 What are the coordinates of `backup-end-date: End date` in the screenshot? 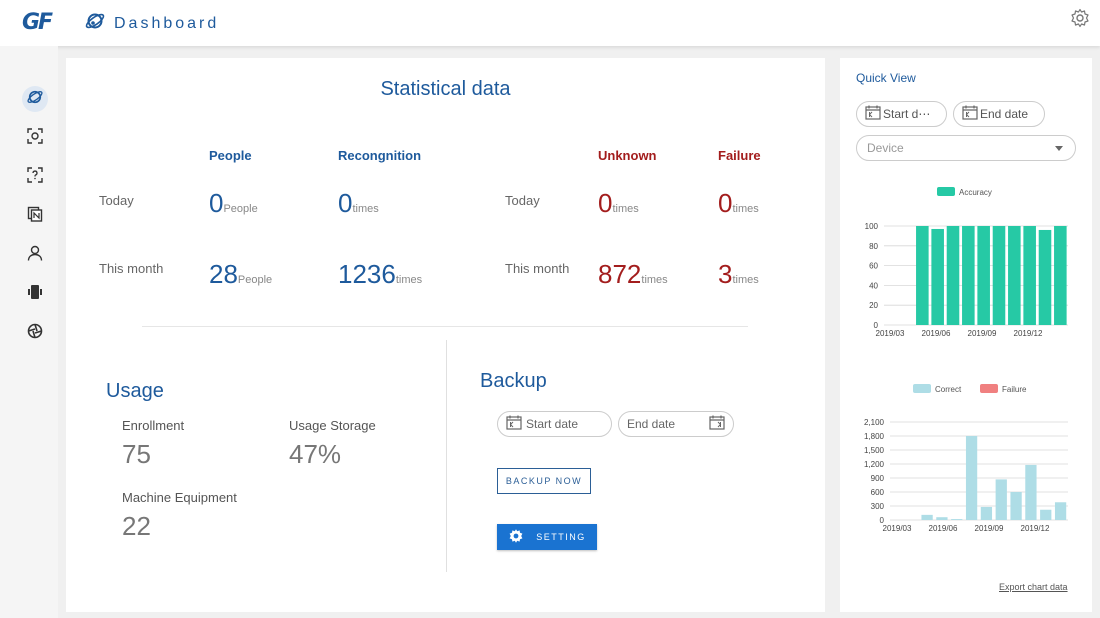 It's located at (676, 424).